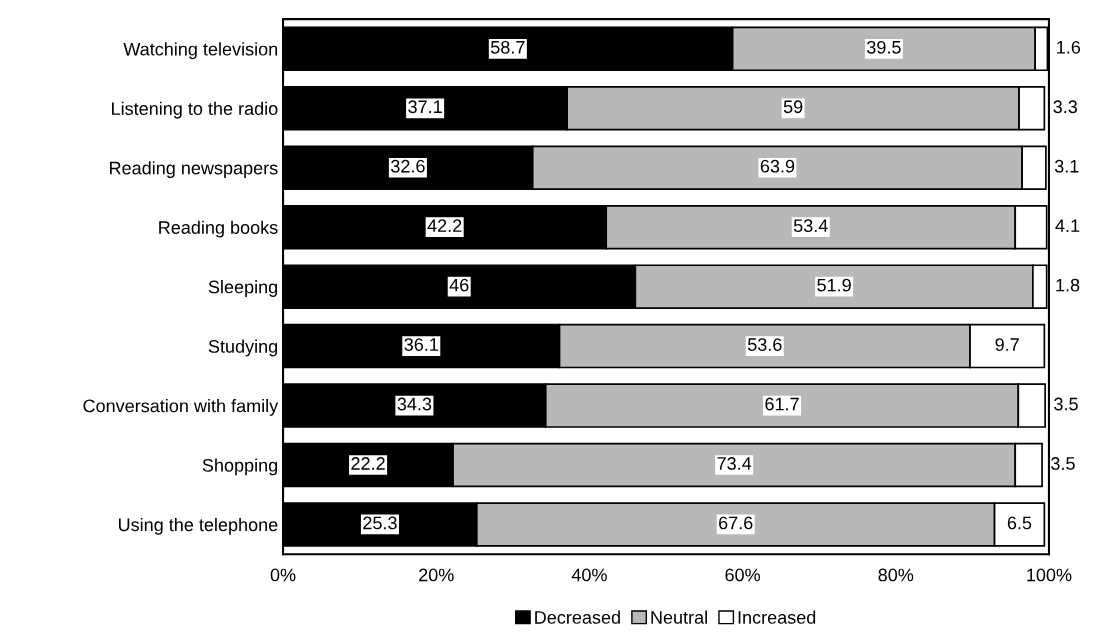  Describe the element at coordinates (368, 463) in the screenshot. I see `data-label: 22.2` at that location.